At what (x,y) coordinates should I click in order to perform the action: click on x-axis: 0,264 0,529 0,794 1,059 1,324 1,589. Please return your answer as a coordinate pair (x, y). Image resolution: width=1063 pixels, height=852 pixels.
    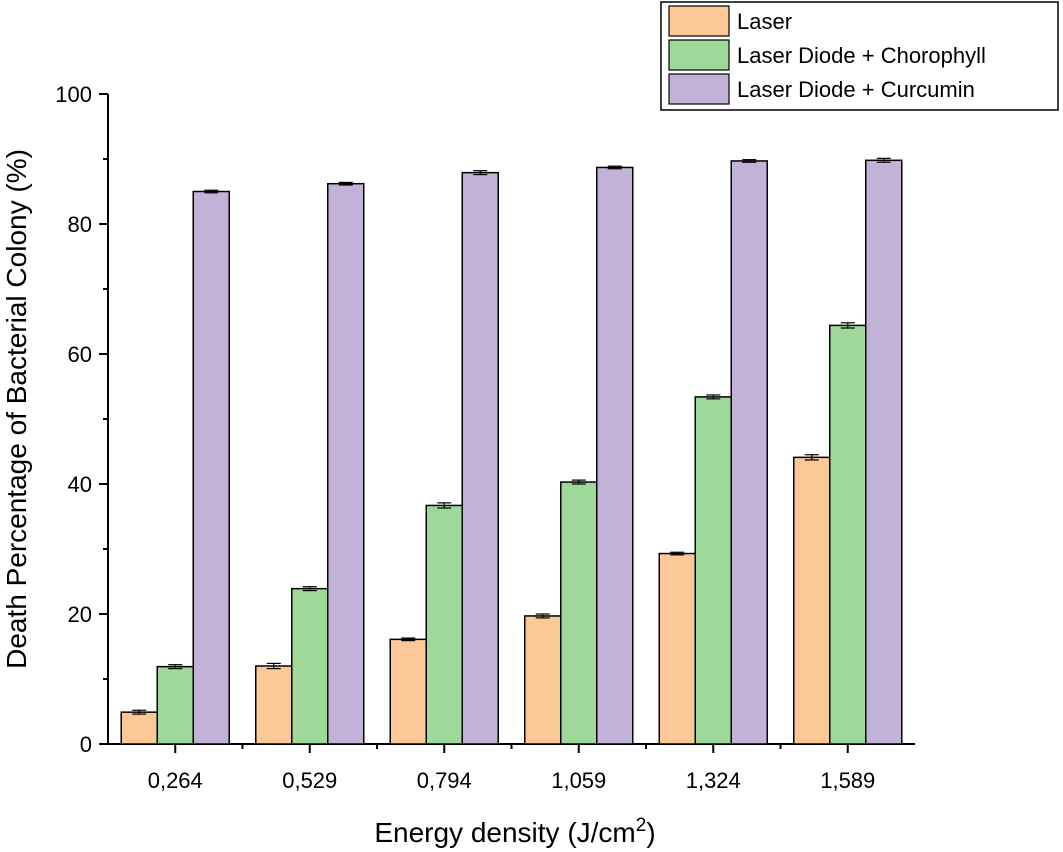
    Looking at the image, I should click on (511, 768).